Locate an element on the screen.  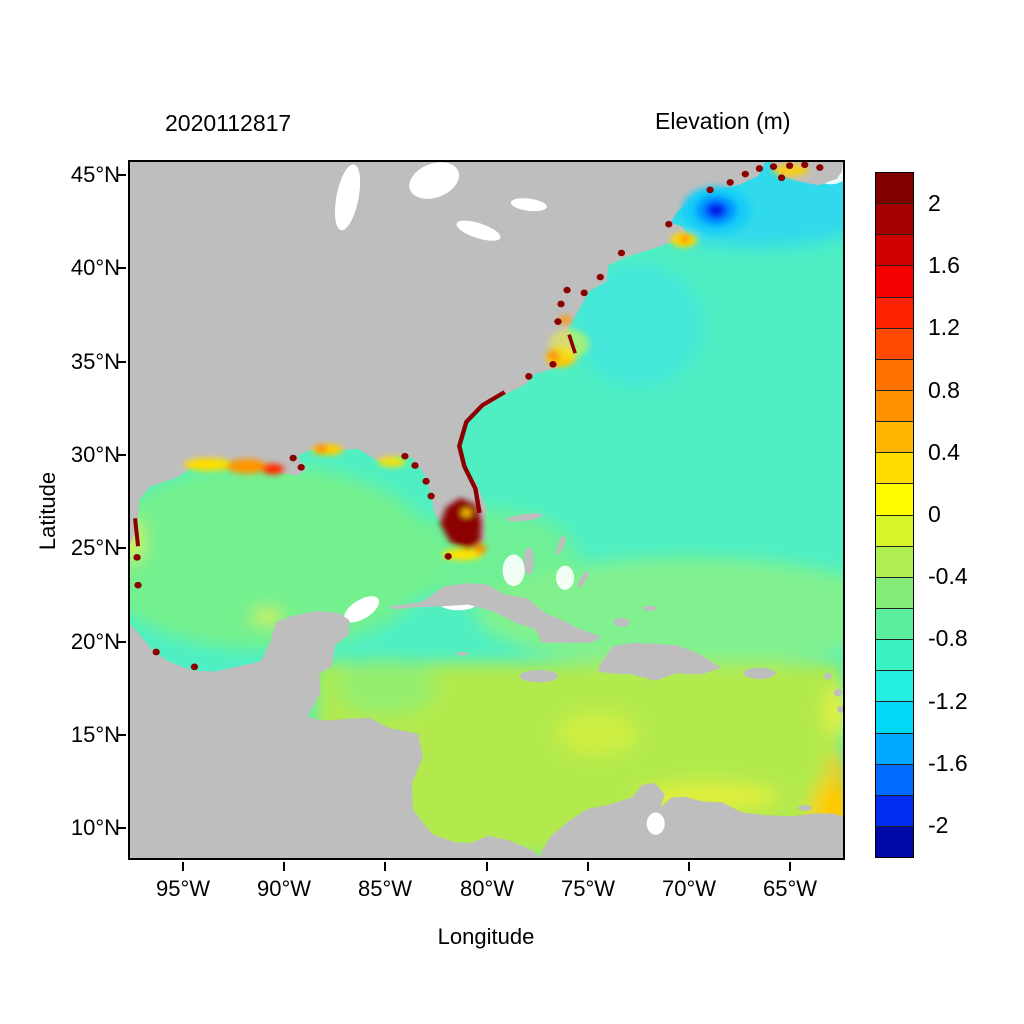
land-hispaniola is located at coordinates (660, 661).